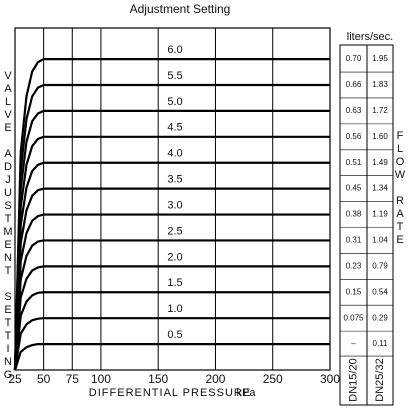 This screenshot has width=410, height=410. I want to click on flow-value: 0.63, so click(354, 110).